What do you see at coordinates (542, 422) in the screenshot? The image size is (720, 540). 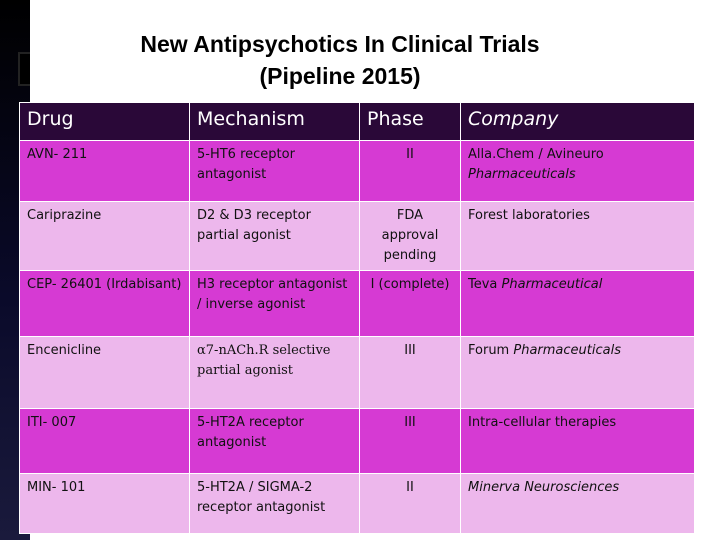 I see `company-name: Intra-cellular therapies` at bounding box center [542, 422].